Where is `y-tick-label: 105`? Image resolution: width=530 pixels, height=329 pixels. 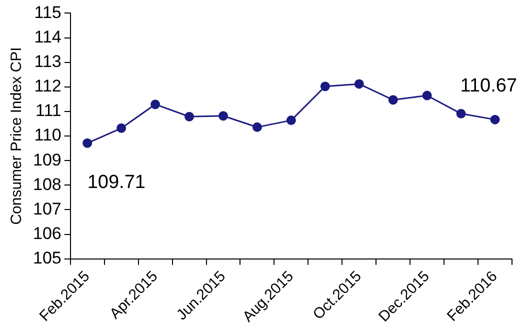 y-tick-label: 105 is located at coordinates (47, 258).